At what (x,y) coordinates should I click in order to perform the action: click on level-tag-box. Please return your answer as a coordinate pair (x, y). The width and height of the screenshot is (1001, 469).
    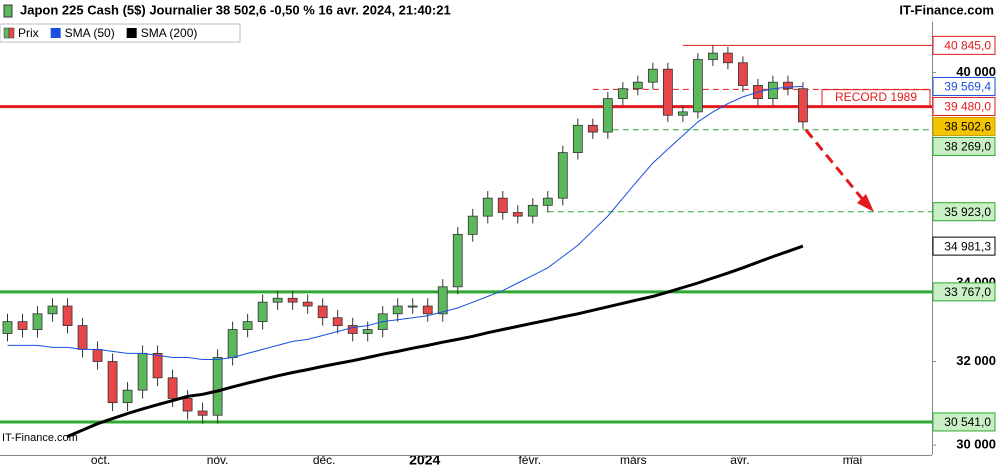
    Looking at the image, I should click on (876, 98).